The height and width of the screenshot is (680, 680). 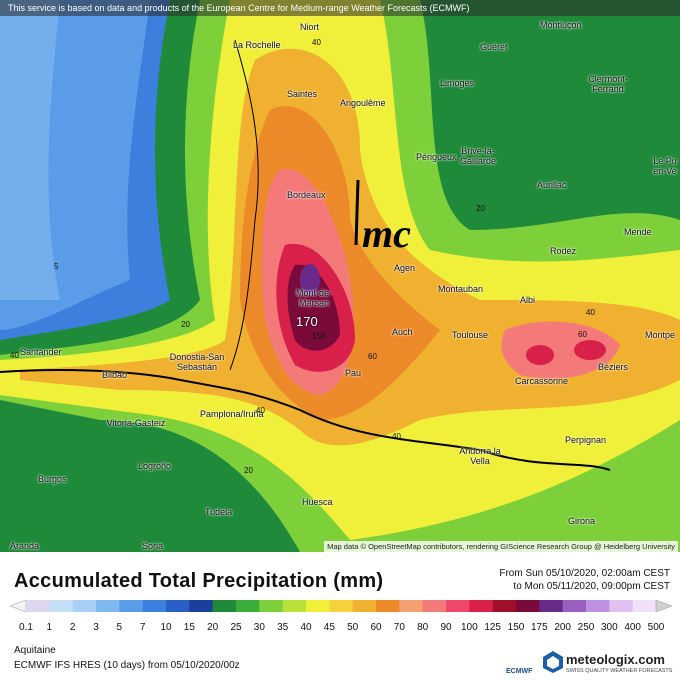 What do you see at coordinates (41, 352) in the screenshot?
I see `city-label: Santander` at bounding box center [41, 352].